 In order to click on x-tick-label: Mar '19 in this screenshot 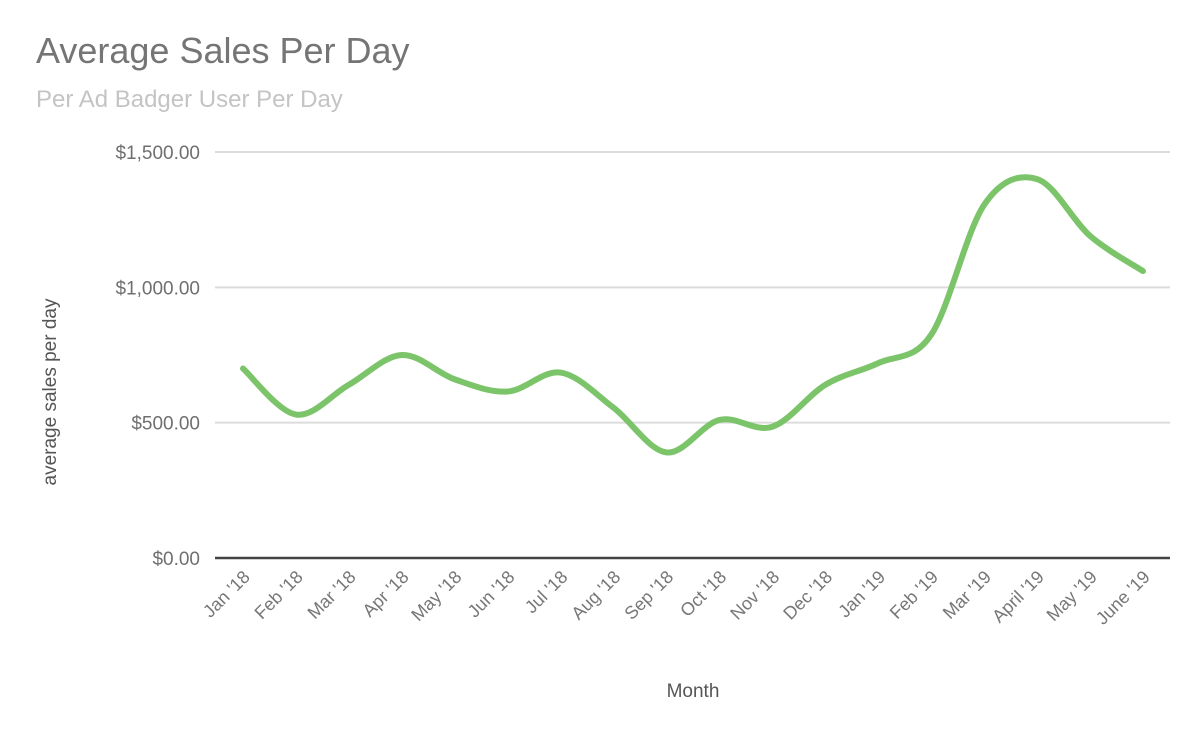, I will do `click(967, 595)`.